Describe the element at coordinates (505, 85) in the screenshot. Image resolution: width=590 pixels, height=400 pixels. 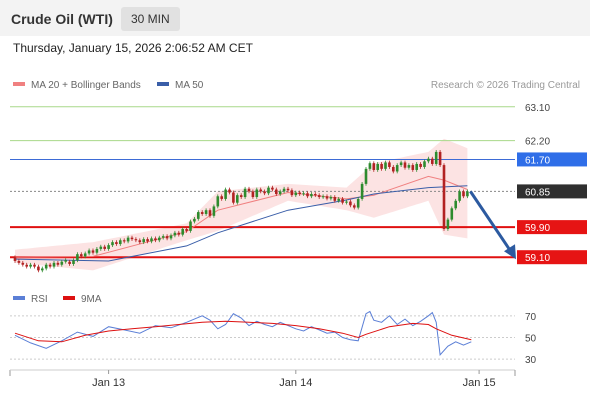
I see `copyright-text: Research © 2026 Trading Central` at that location.